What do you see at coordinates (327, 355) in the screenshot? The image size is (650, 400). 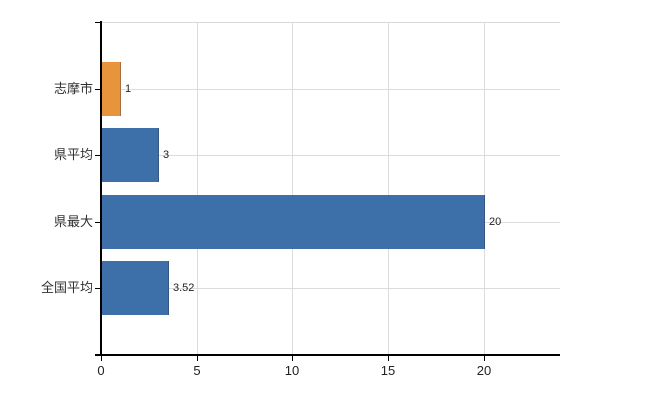 I see `x-axis-line` at bounding box center [327, 355].